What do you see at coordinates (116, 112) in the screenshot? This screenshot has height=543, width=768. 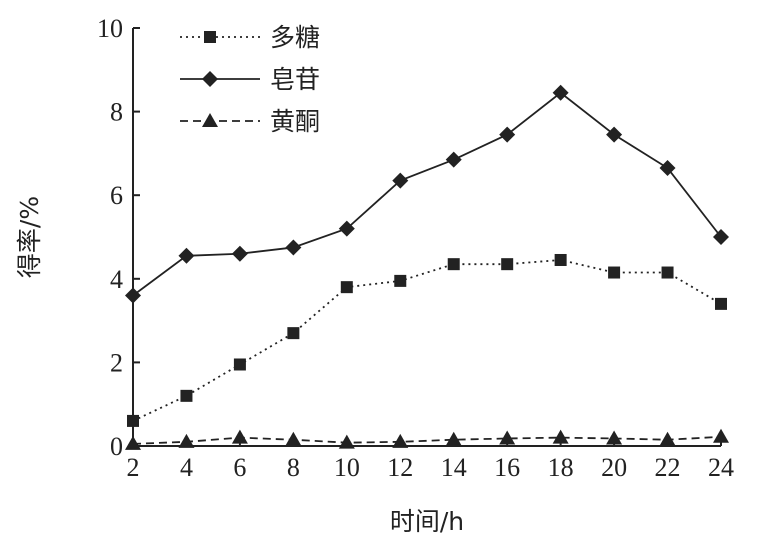 I see `y-tick-label: 8` at bounding box center [116, 112].